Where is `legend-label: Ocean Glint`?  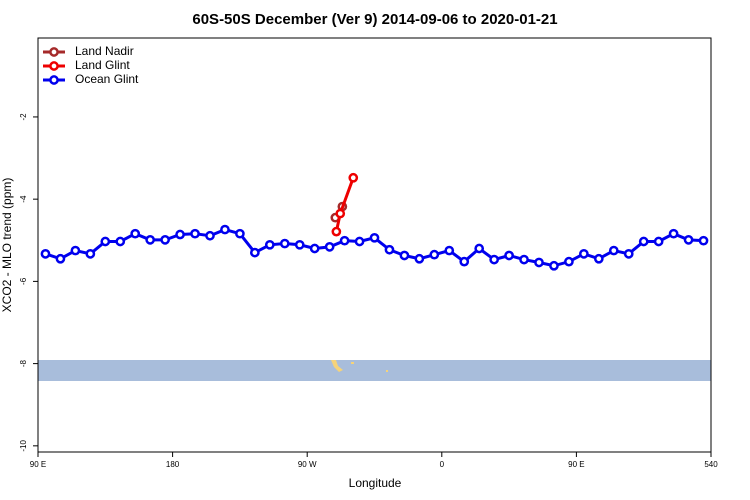
legend-label: Ocean Glint is located at coordinates (107, 79).